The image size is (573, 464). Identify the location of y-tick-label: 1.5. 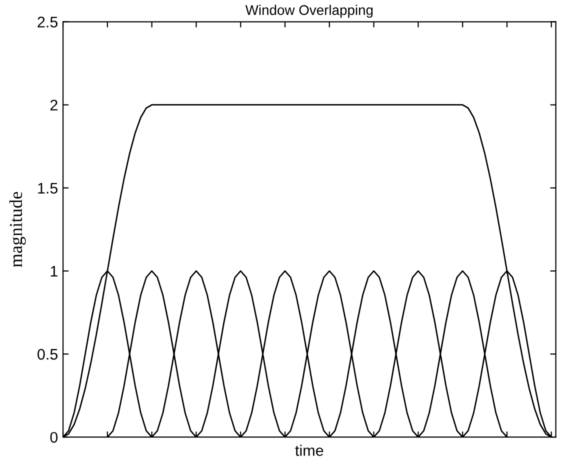
(48, 188).